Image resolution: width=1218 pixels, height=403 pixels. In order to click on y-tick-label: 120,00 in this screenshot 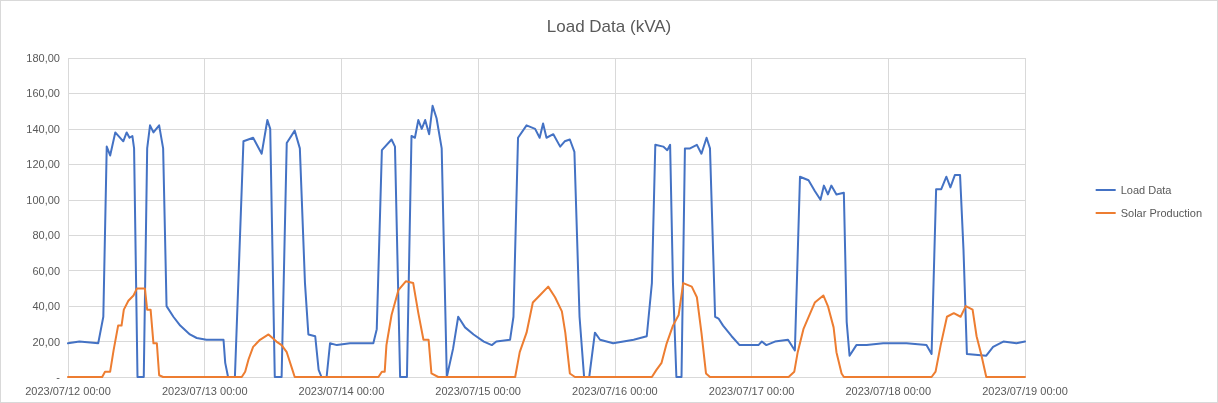, I will do `click(43, 164)`.